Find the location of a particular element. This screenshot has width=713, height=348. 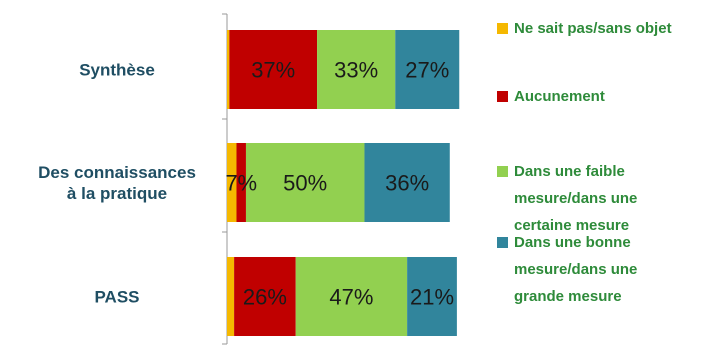

data-label-2-1: 26% is located at coordinates (265, 297).